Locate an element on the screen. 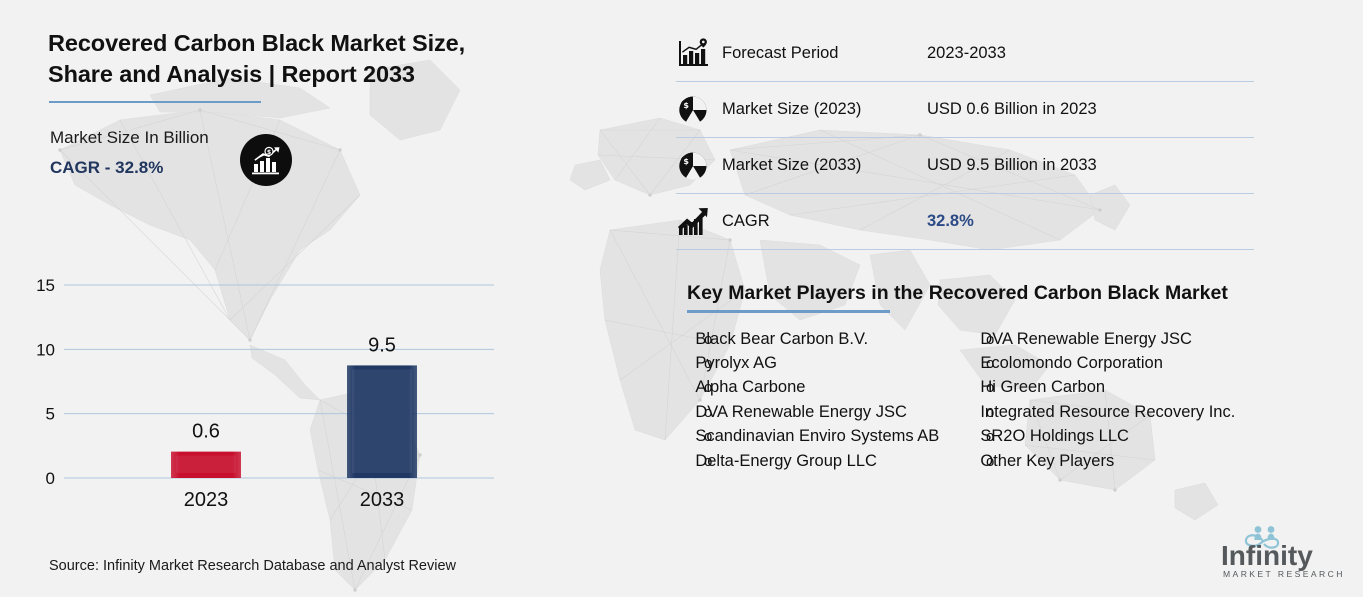  infinity-market-research-logo: Infinity MARKET RESEARCH is located at coordinates (1279, 554).